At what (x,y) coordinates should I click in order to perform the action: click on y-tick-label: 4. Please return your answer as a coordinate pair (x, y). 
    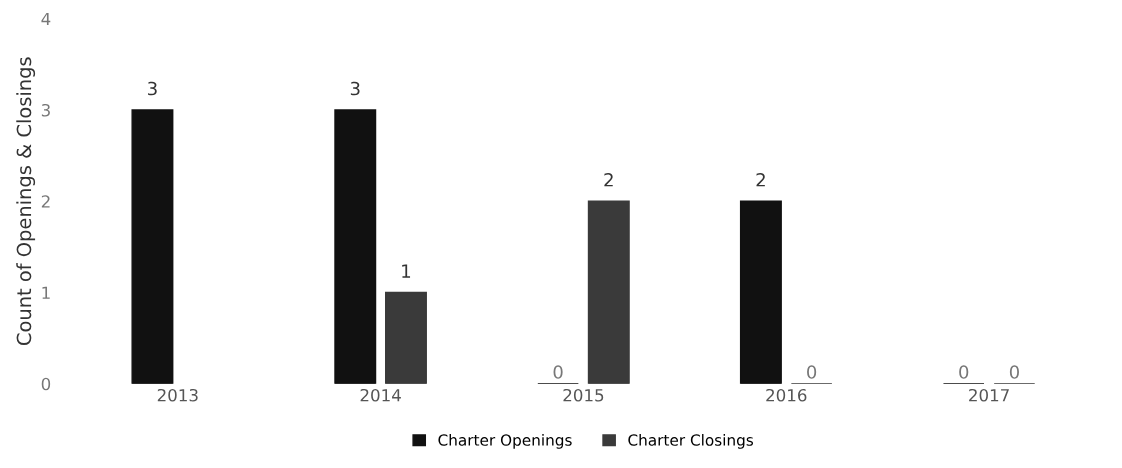
    Looking at the image, I should click on (46, 19).